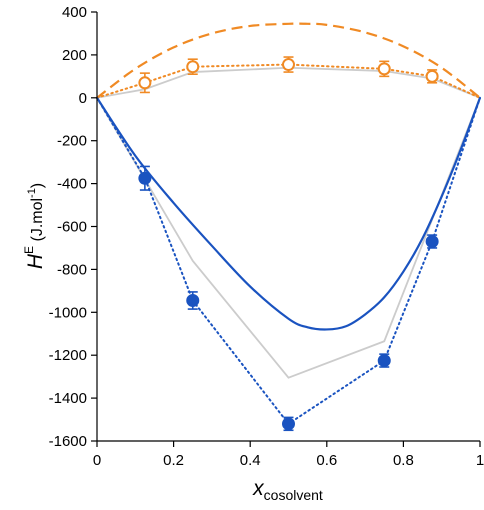  I want to click on series-curve-orange-dashed, so click(288, 60).